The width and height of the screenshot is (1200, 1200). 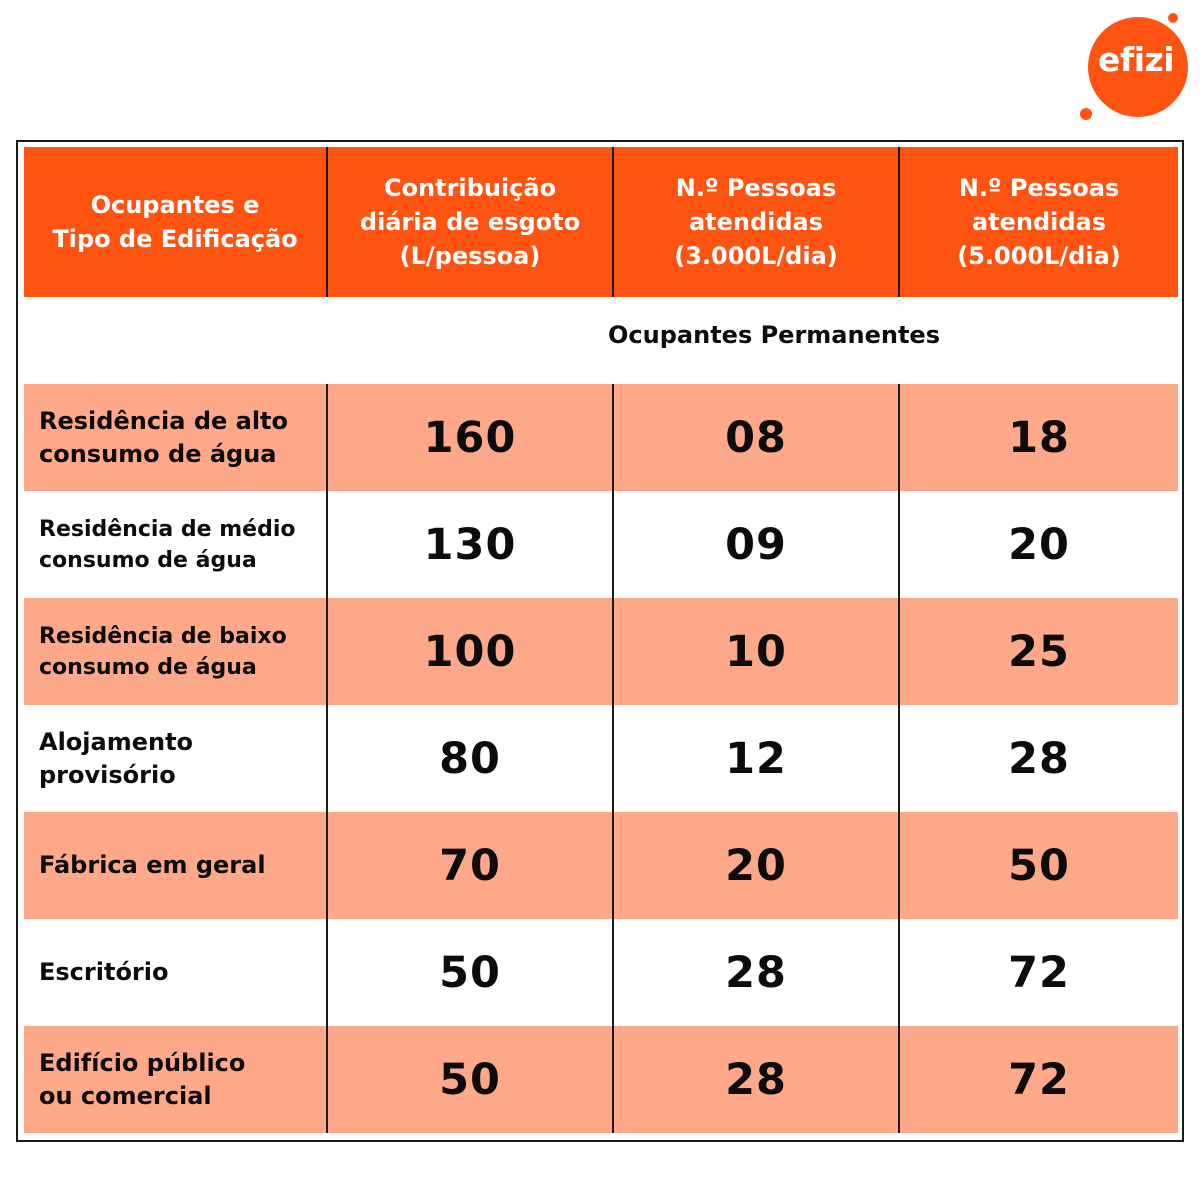 What do you see at coordinates (601, 1079) in the screenshot?
I see `table-row: Edifício público ou comercial 50 28 72` at bounding box center [601, 1079].